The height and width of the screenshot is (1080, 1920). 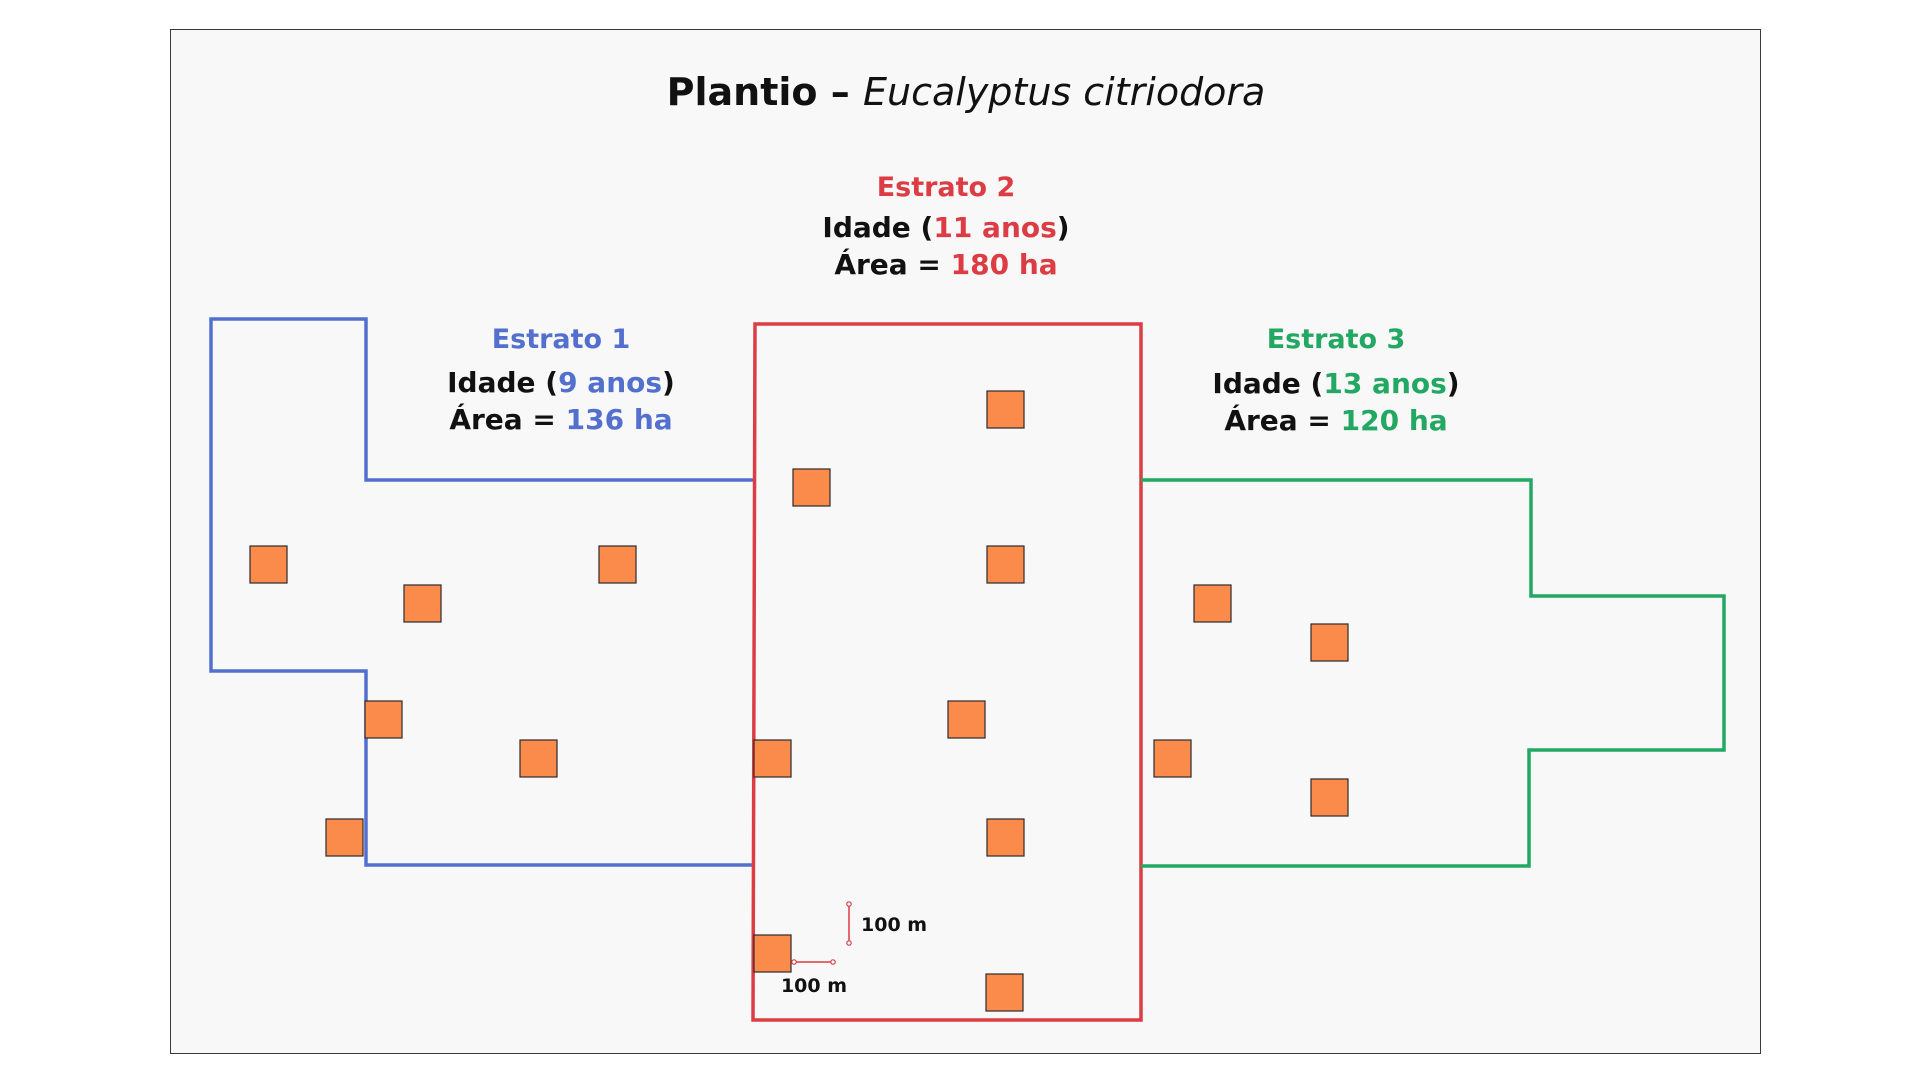 What do you see at coordinates (610, 382) in the screenshot?
I see `estrato-1-age-value: 9 anos` at bounding box center [610, 382].